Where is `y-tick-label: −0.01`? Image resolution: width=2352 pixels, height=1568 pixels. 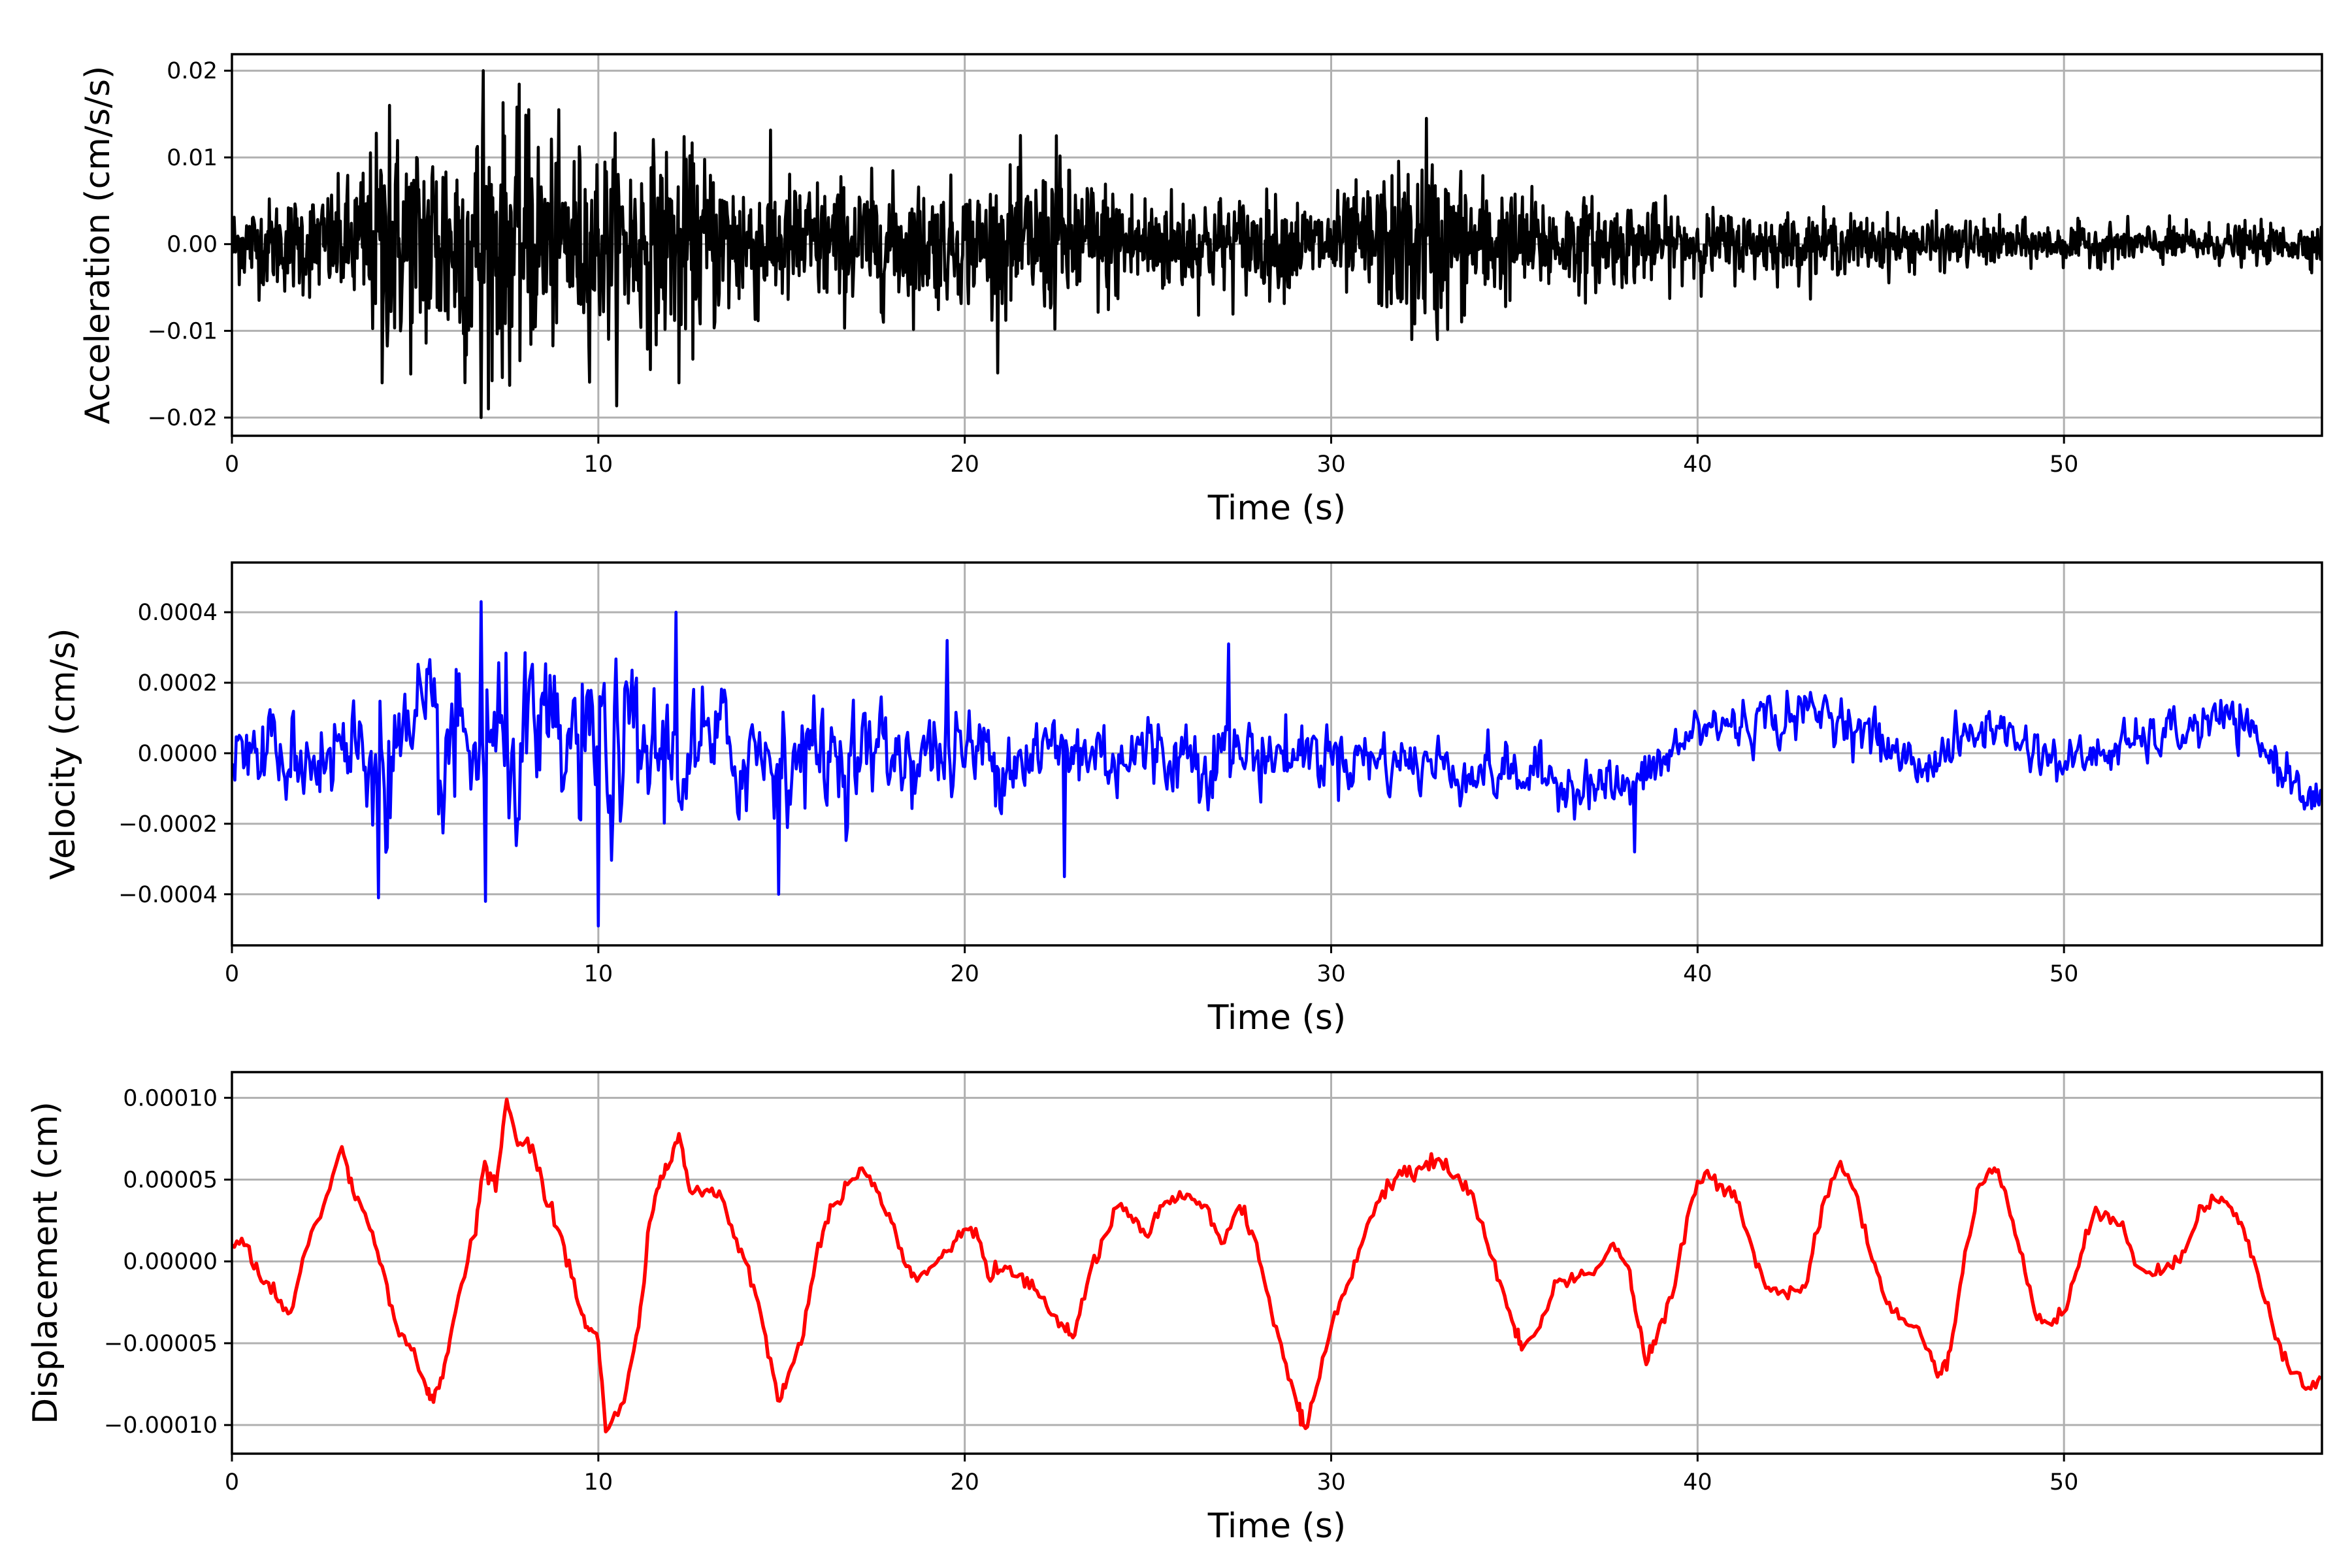
y-tick-label: −0.01 is located at coordinates (183, 331).